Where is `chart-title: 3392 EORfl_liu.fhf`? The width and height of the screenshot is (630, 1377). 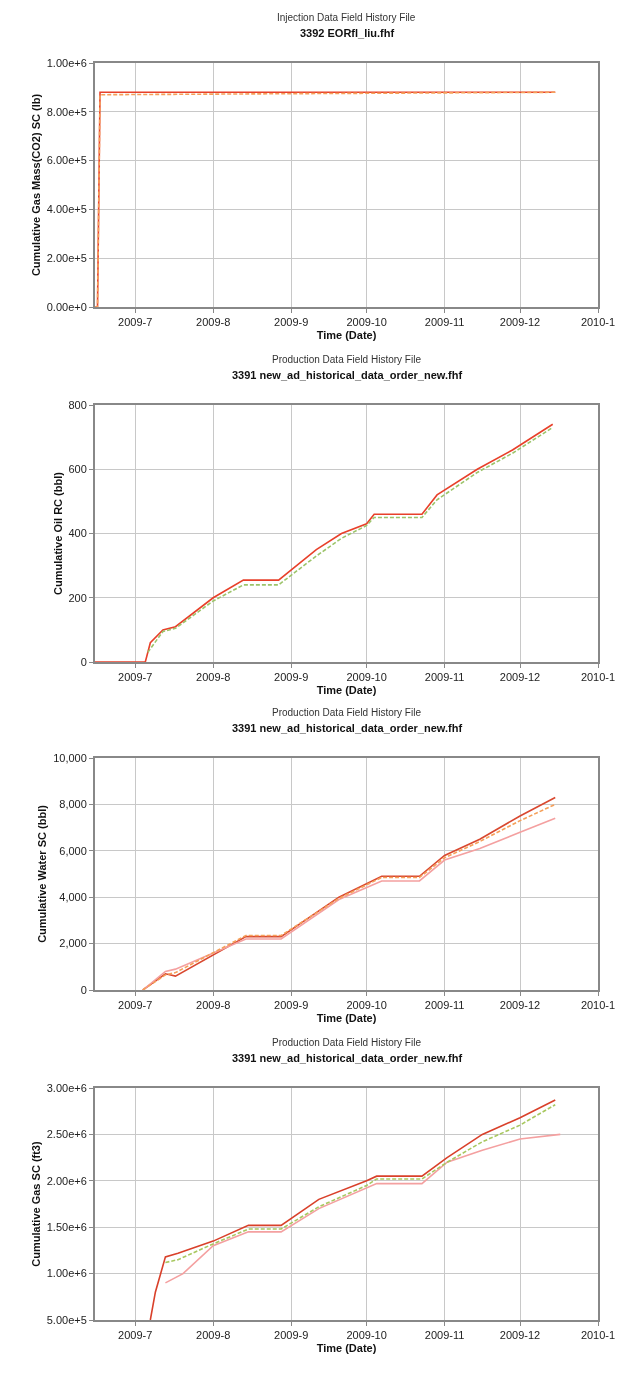 chart-title: 3392 EORfl_liu.fhf is located at coordinates (347, 33).